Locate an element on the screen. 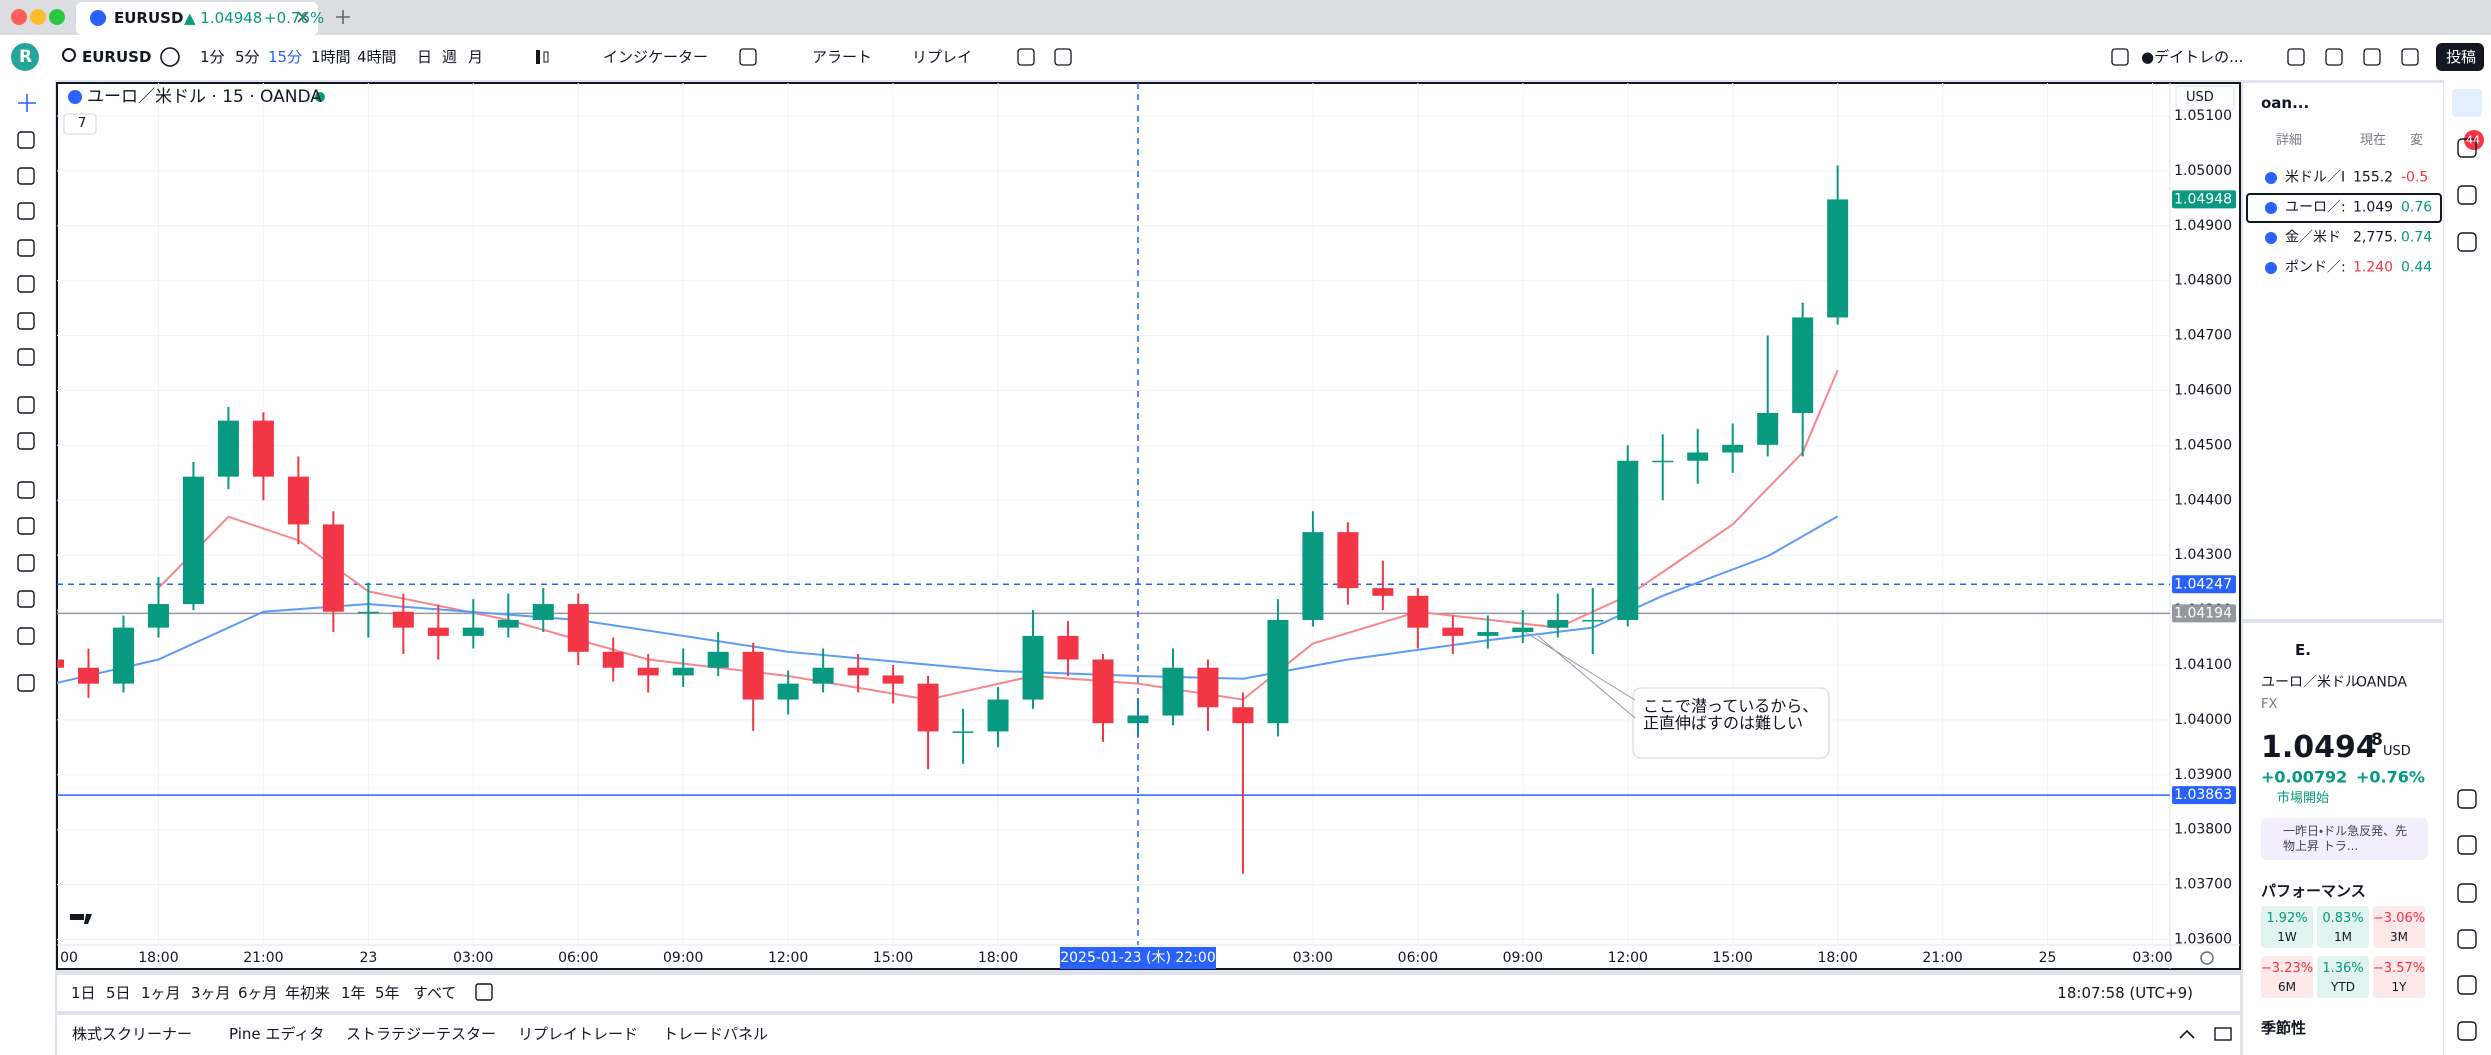 The image size is (2491, 1055). search-icon is located at coordinates (69, 55).